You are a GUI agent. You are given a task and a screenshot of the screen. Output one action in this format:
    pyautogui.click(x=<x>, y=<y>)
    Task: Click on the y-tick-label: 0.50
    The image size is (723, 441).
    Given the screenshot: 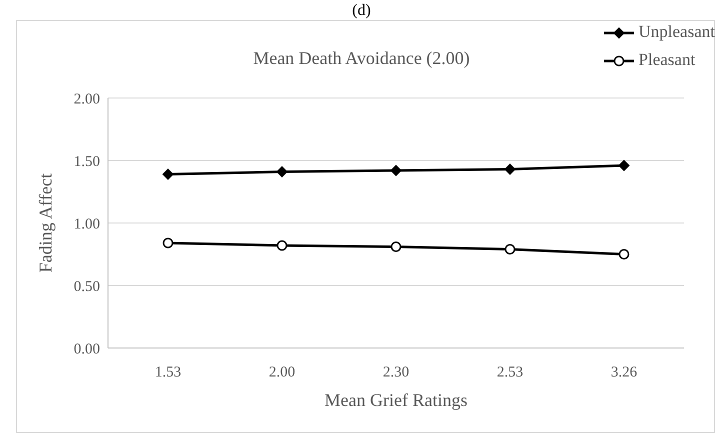 What is the action you would take?
    pyautogui.click(x=87, y=286)
    